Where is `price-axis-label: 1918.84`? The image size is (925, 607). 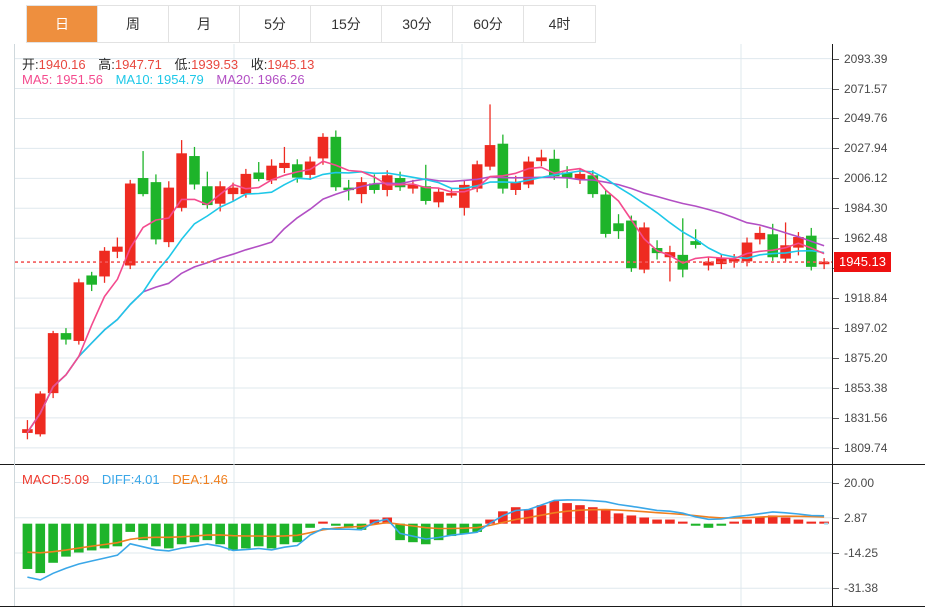
price-axis-label: 1918.84 is located at coordinates (866, 298).